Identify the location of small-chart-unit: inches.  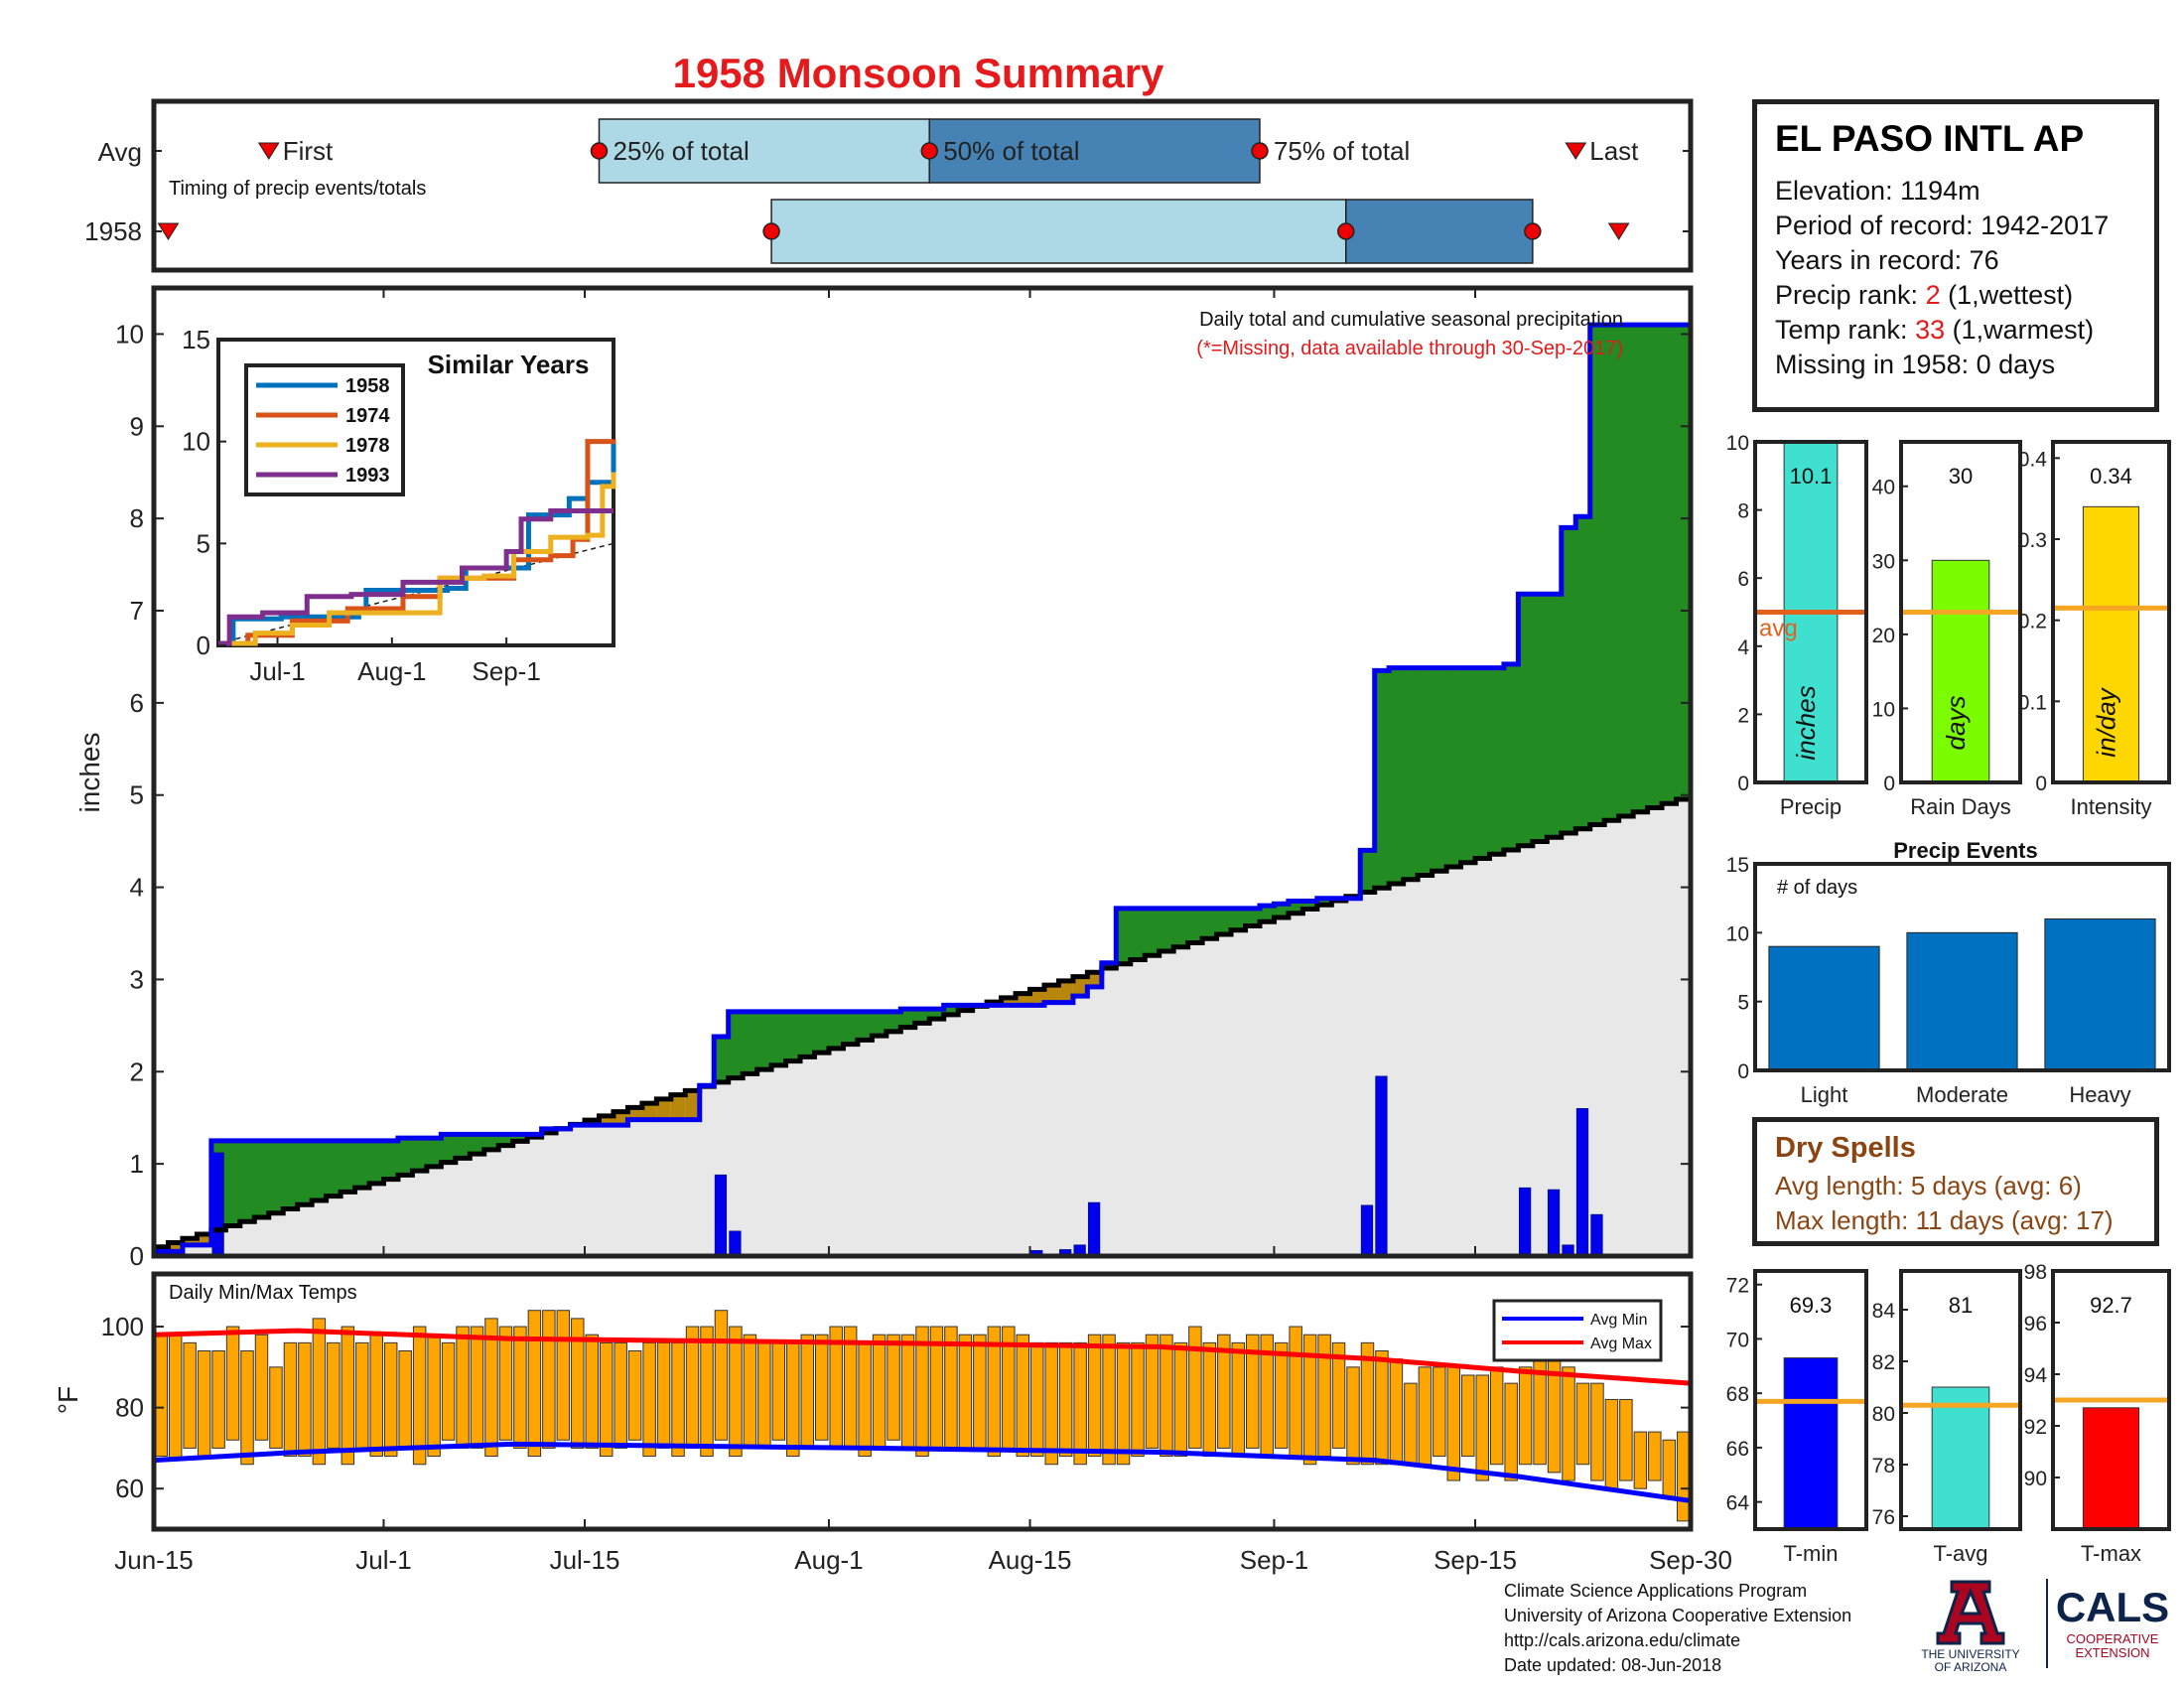
(1806, 722).